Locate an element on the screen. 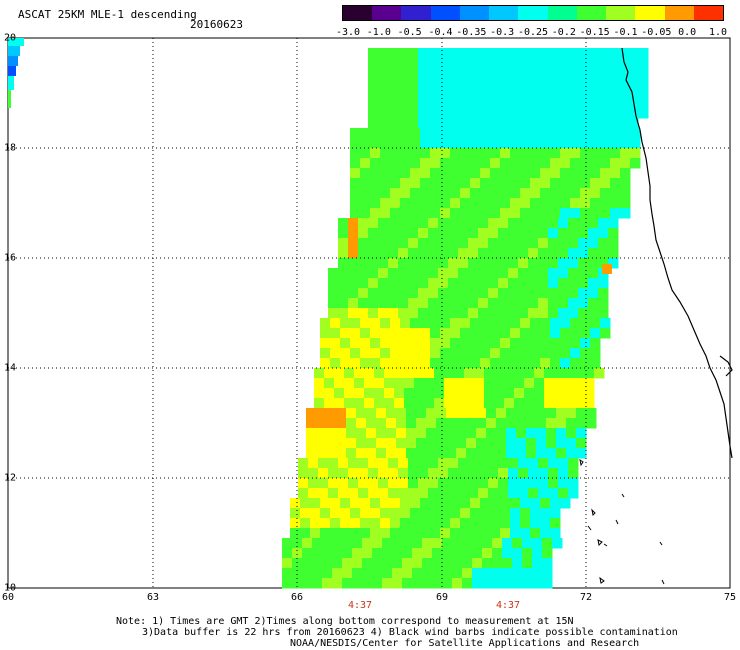  pass-time-1: 4:37 is located at coordinates (360, 605).